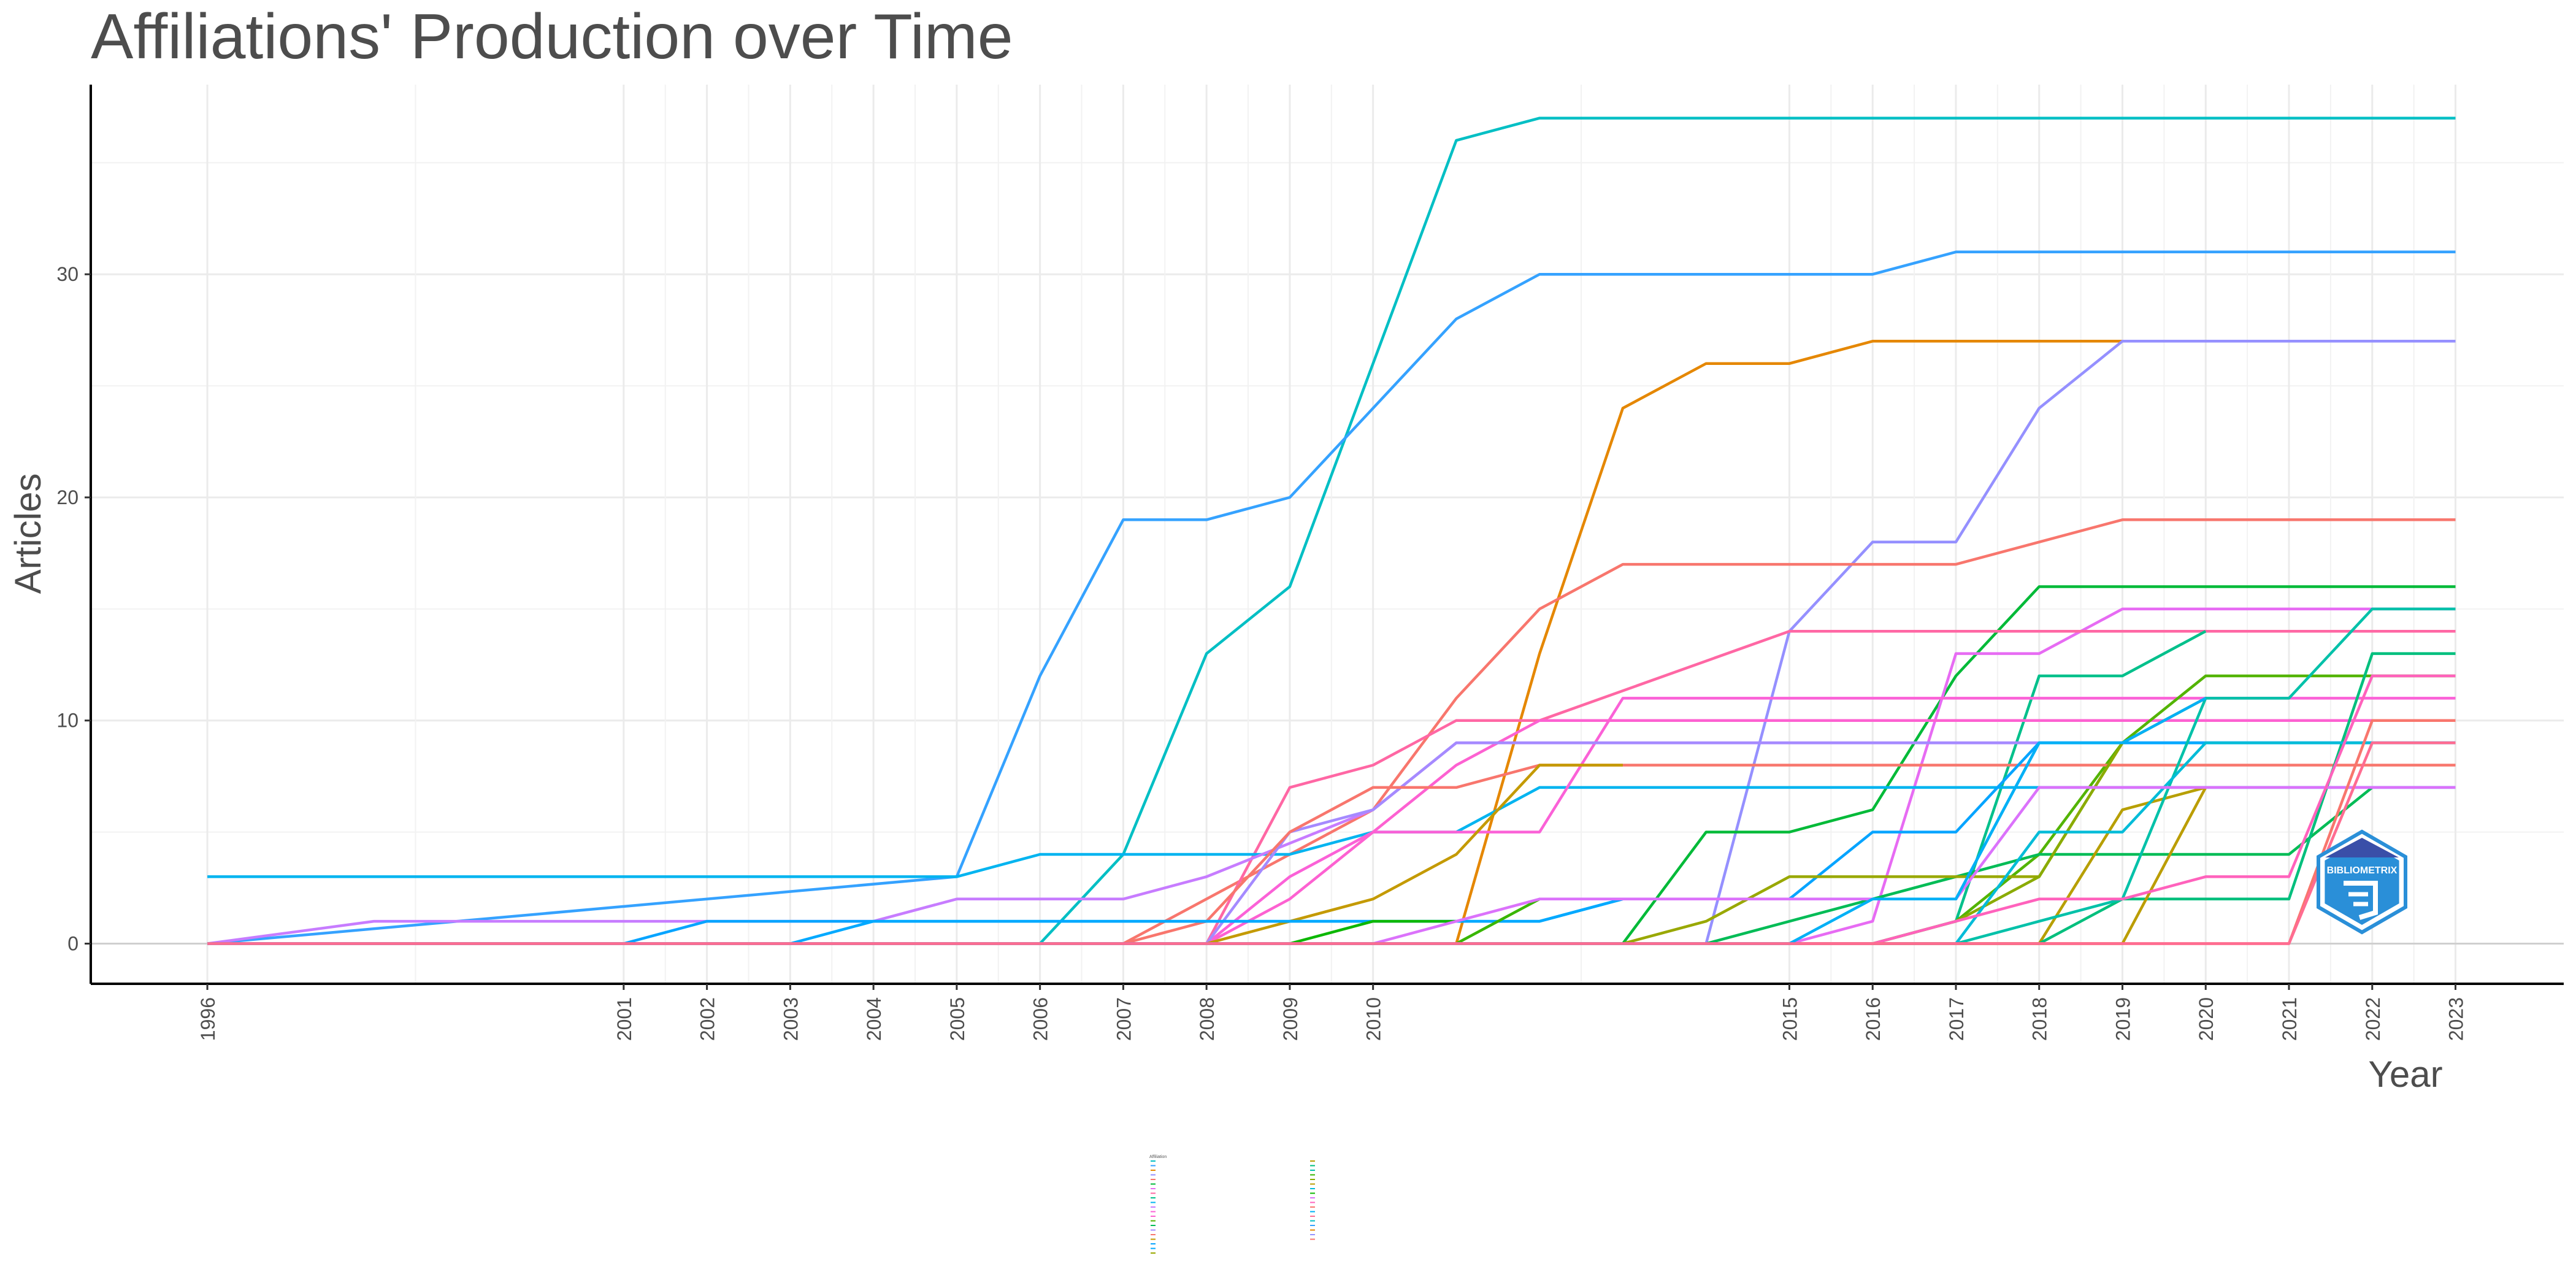 The width and height of the screenshot is (2576, 1288). Describe the element at coordinates (1158, 1157) in the screenshot. I see `legend-title: Affiliation` at that location.